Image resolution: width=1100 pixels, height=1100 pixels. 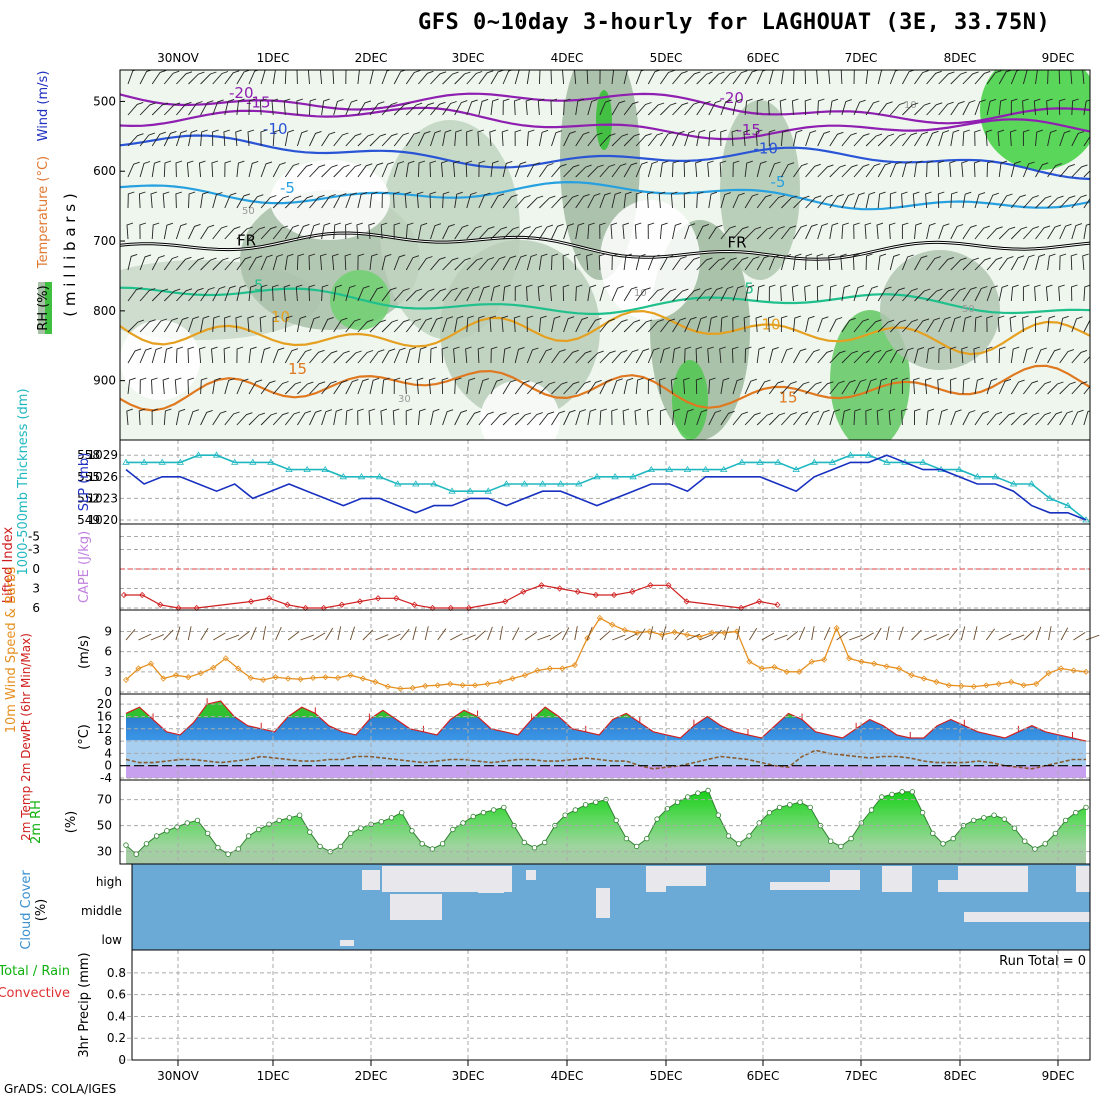 I want to click on li-tick: -3, so click(x=34, y=550).